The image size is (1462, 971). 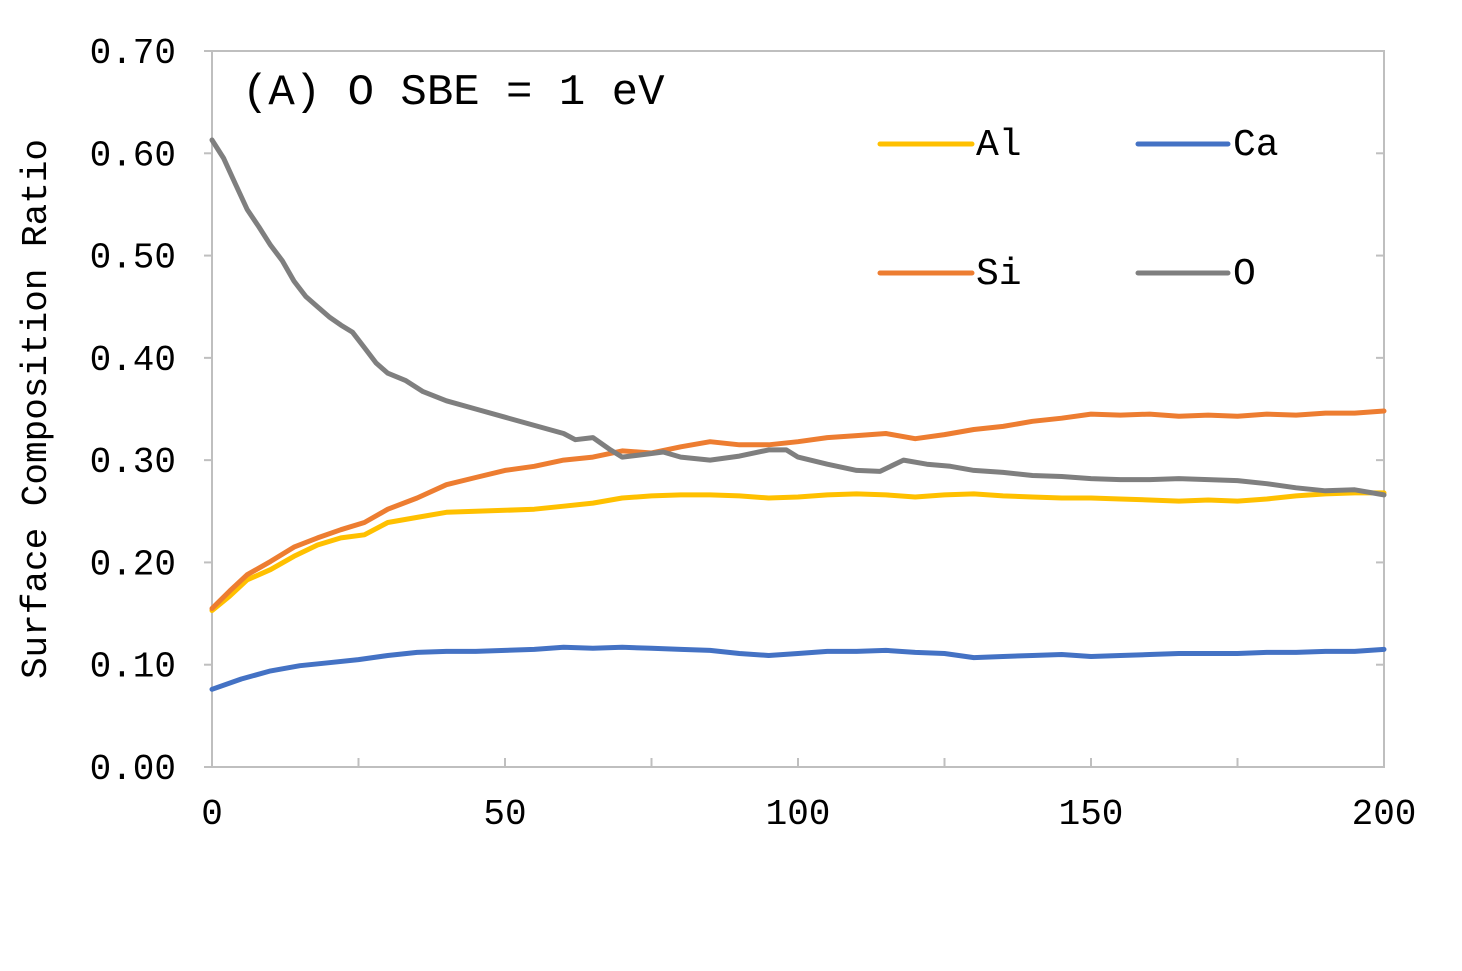 I want to click on legend-label-o: O, so click(x=1244, y=274).